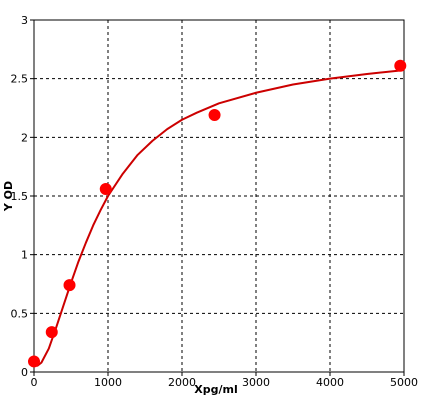 The height and width of the screenshot is (405, 429). I want to click on x-axis-title: Xpg/ml, so click(215, 389).